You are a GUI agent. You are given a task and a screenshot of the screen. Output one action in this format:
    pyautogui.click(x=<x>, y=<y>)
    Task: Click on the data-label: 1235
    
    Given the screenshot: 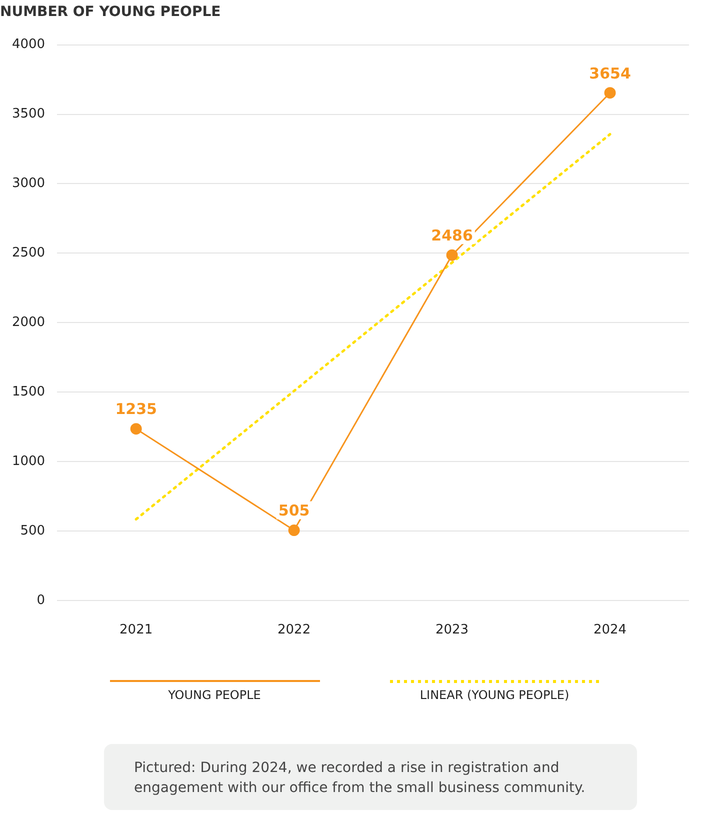 What is the action you would take?
    pyautogui.click(x=136, y=409)
    